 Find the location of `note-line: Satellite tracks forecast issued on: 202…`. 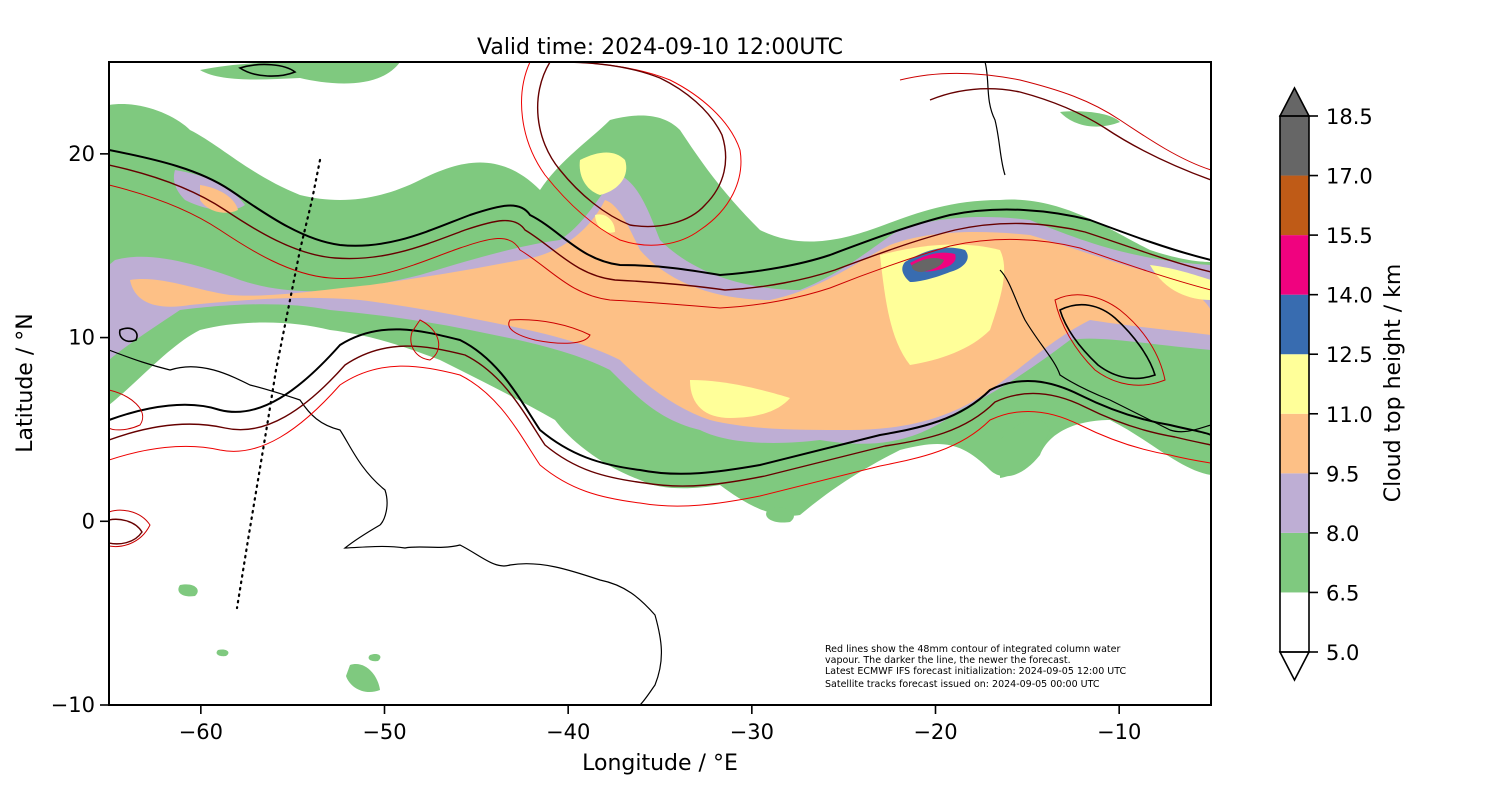

note-line: Satellite tracks forecast issued on: 202… is located at coordinates (962, 684).